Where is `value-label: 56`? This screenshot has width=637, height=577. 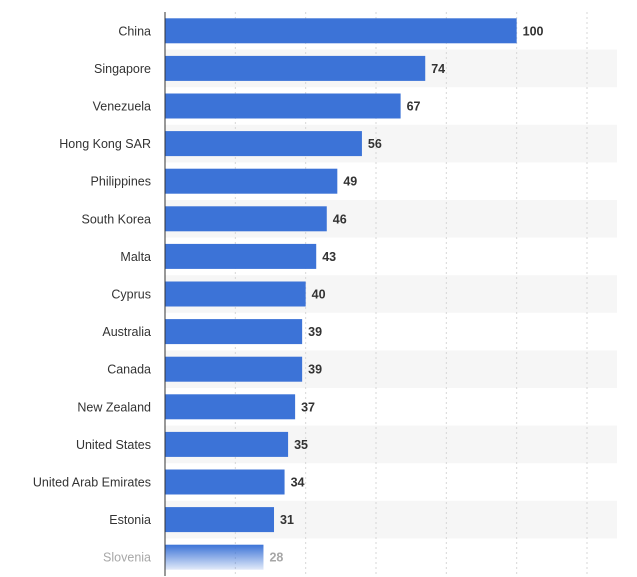
value-label: 56 is located at coordinates (375, 144).